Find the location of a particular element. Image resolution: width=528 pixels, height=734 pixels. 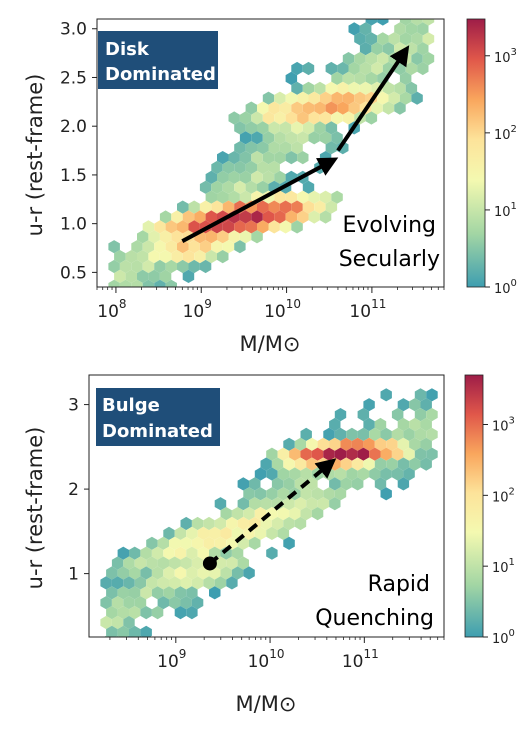

tag-line-1: Bulge is located at coordinates (131, 405).